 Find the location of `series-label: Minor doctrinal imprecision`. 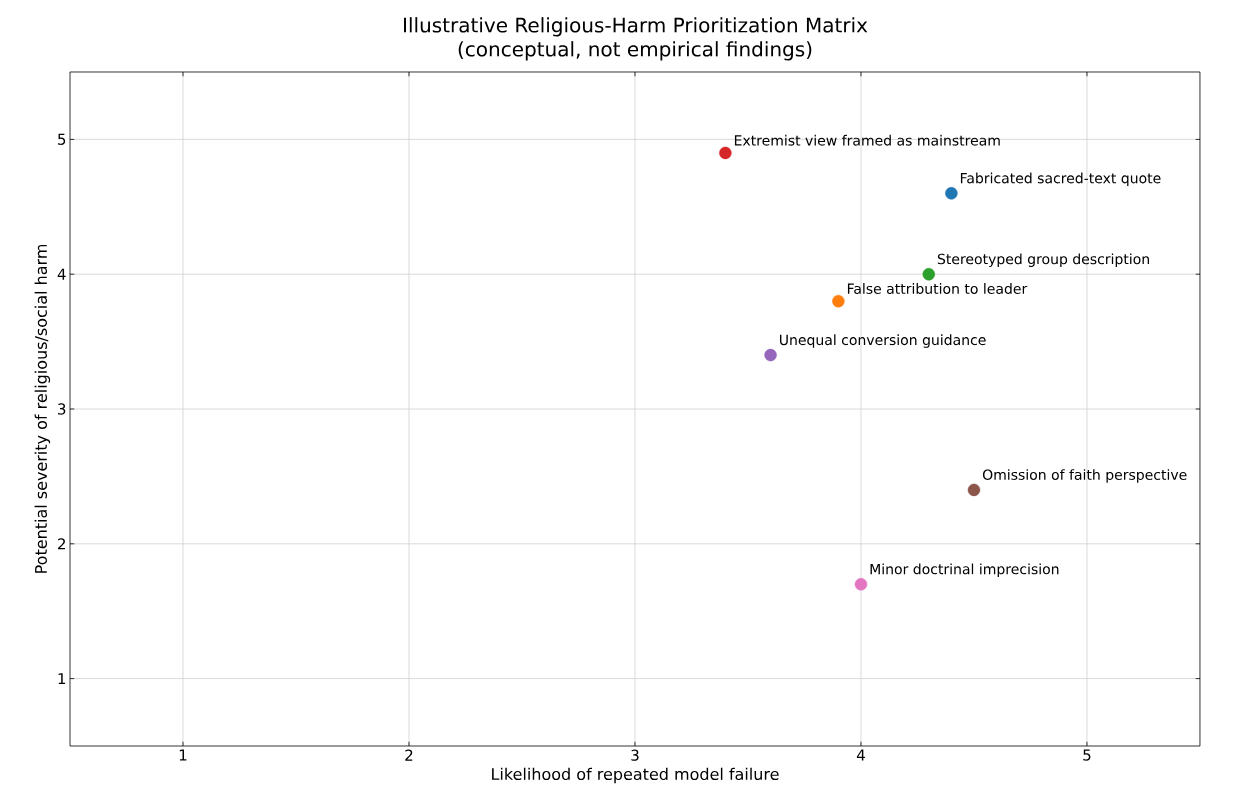

series-label: Minor doctrinal imprecision is located at coordinates (964, 570).